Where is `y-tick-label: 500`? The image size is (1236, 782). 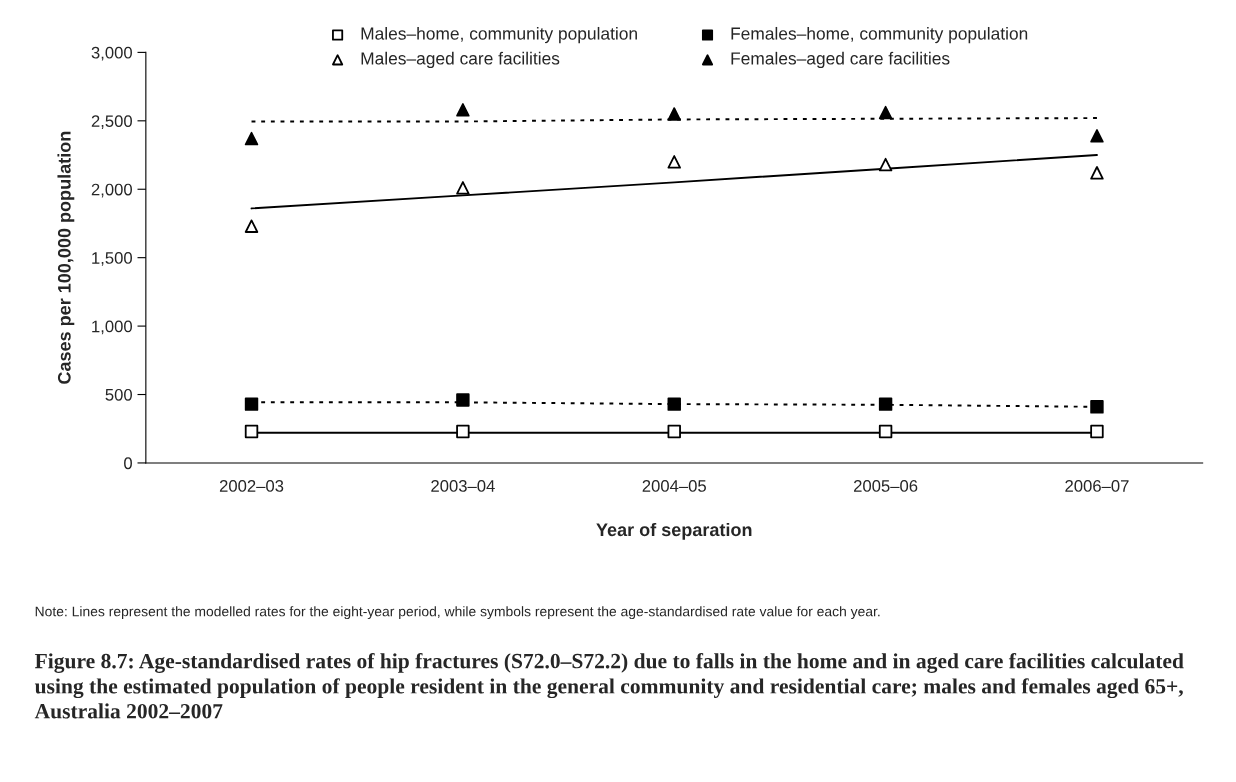
y-tick-label: 500 is located at coordinates (118, 394).